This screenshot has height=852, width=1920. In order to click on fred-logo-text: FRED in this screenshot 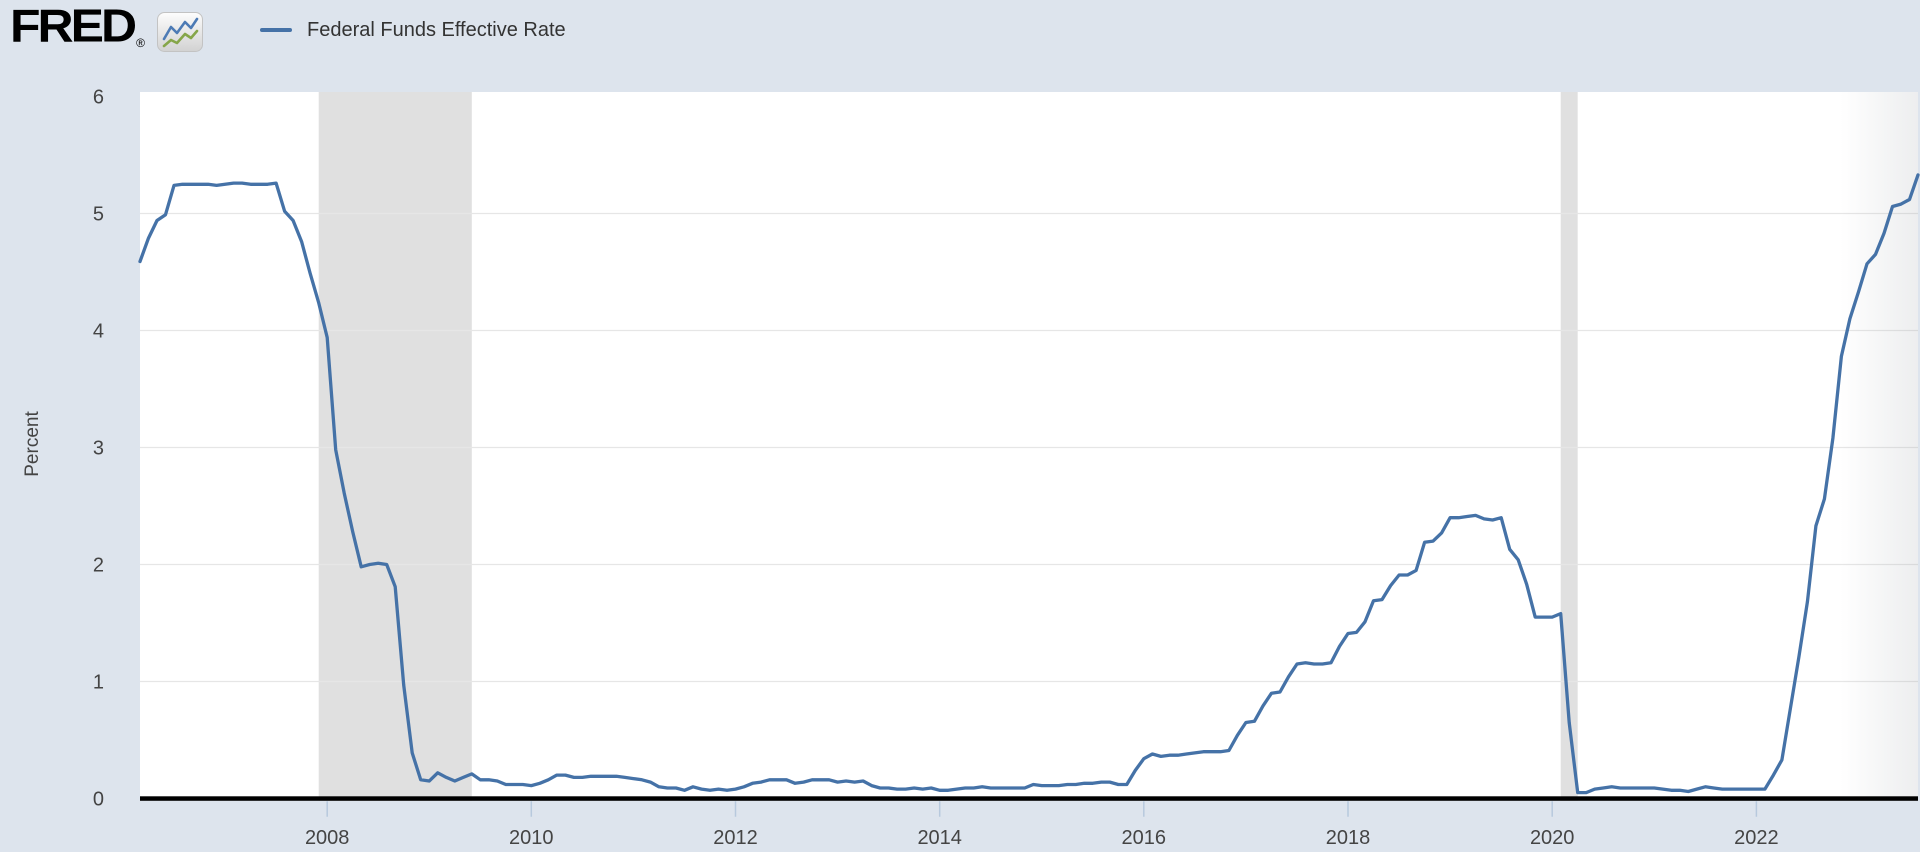, I will do `click(73, 26)`.